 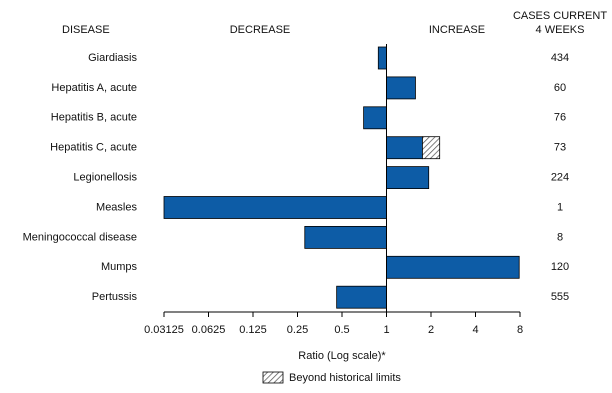 What do you see at coordinates (431, 148) in the screenshot?
I see `bar-beyond-limits` at bounding box center [431, 148].